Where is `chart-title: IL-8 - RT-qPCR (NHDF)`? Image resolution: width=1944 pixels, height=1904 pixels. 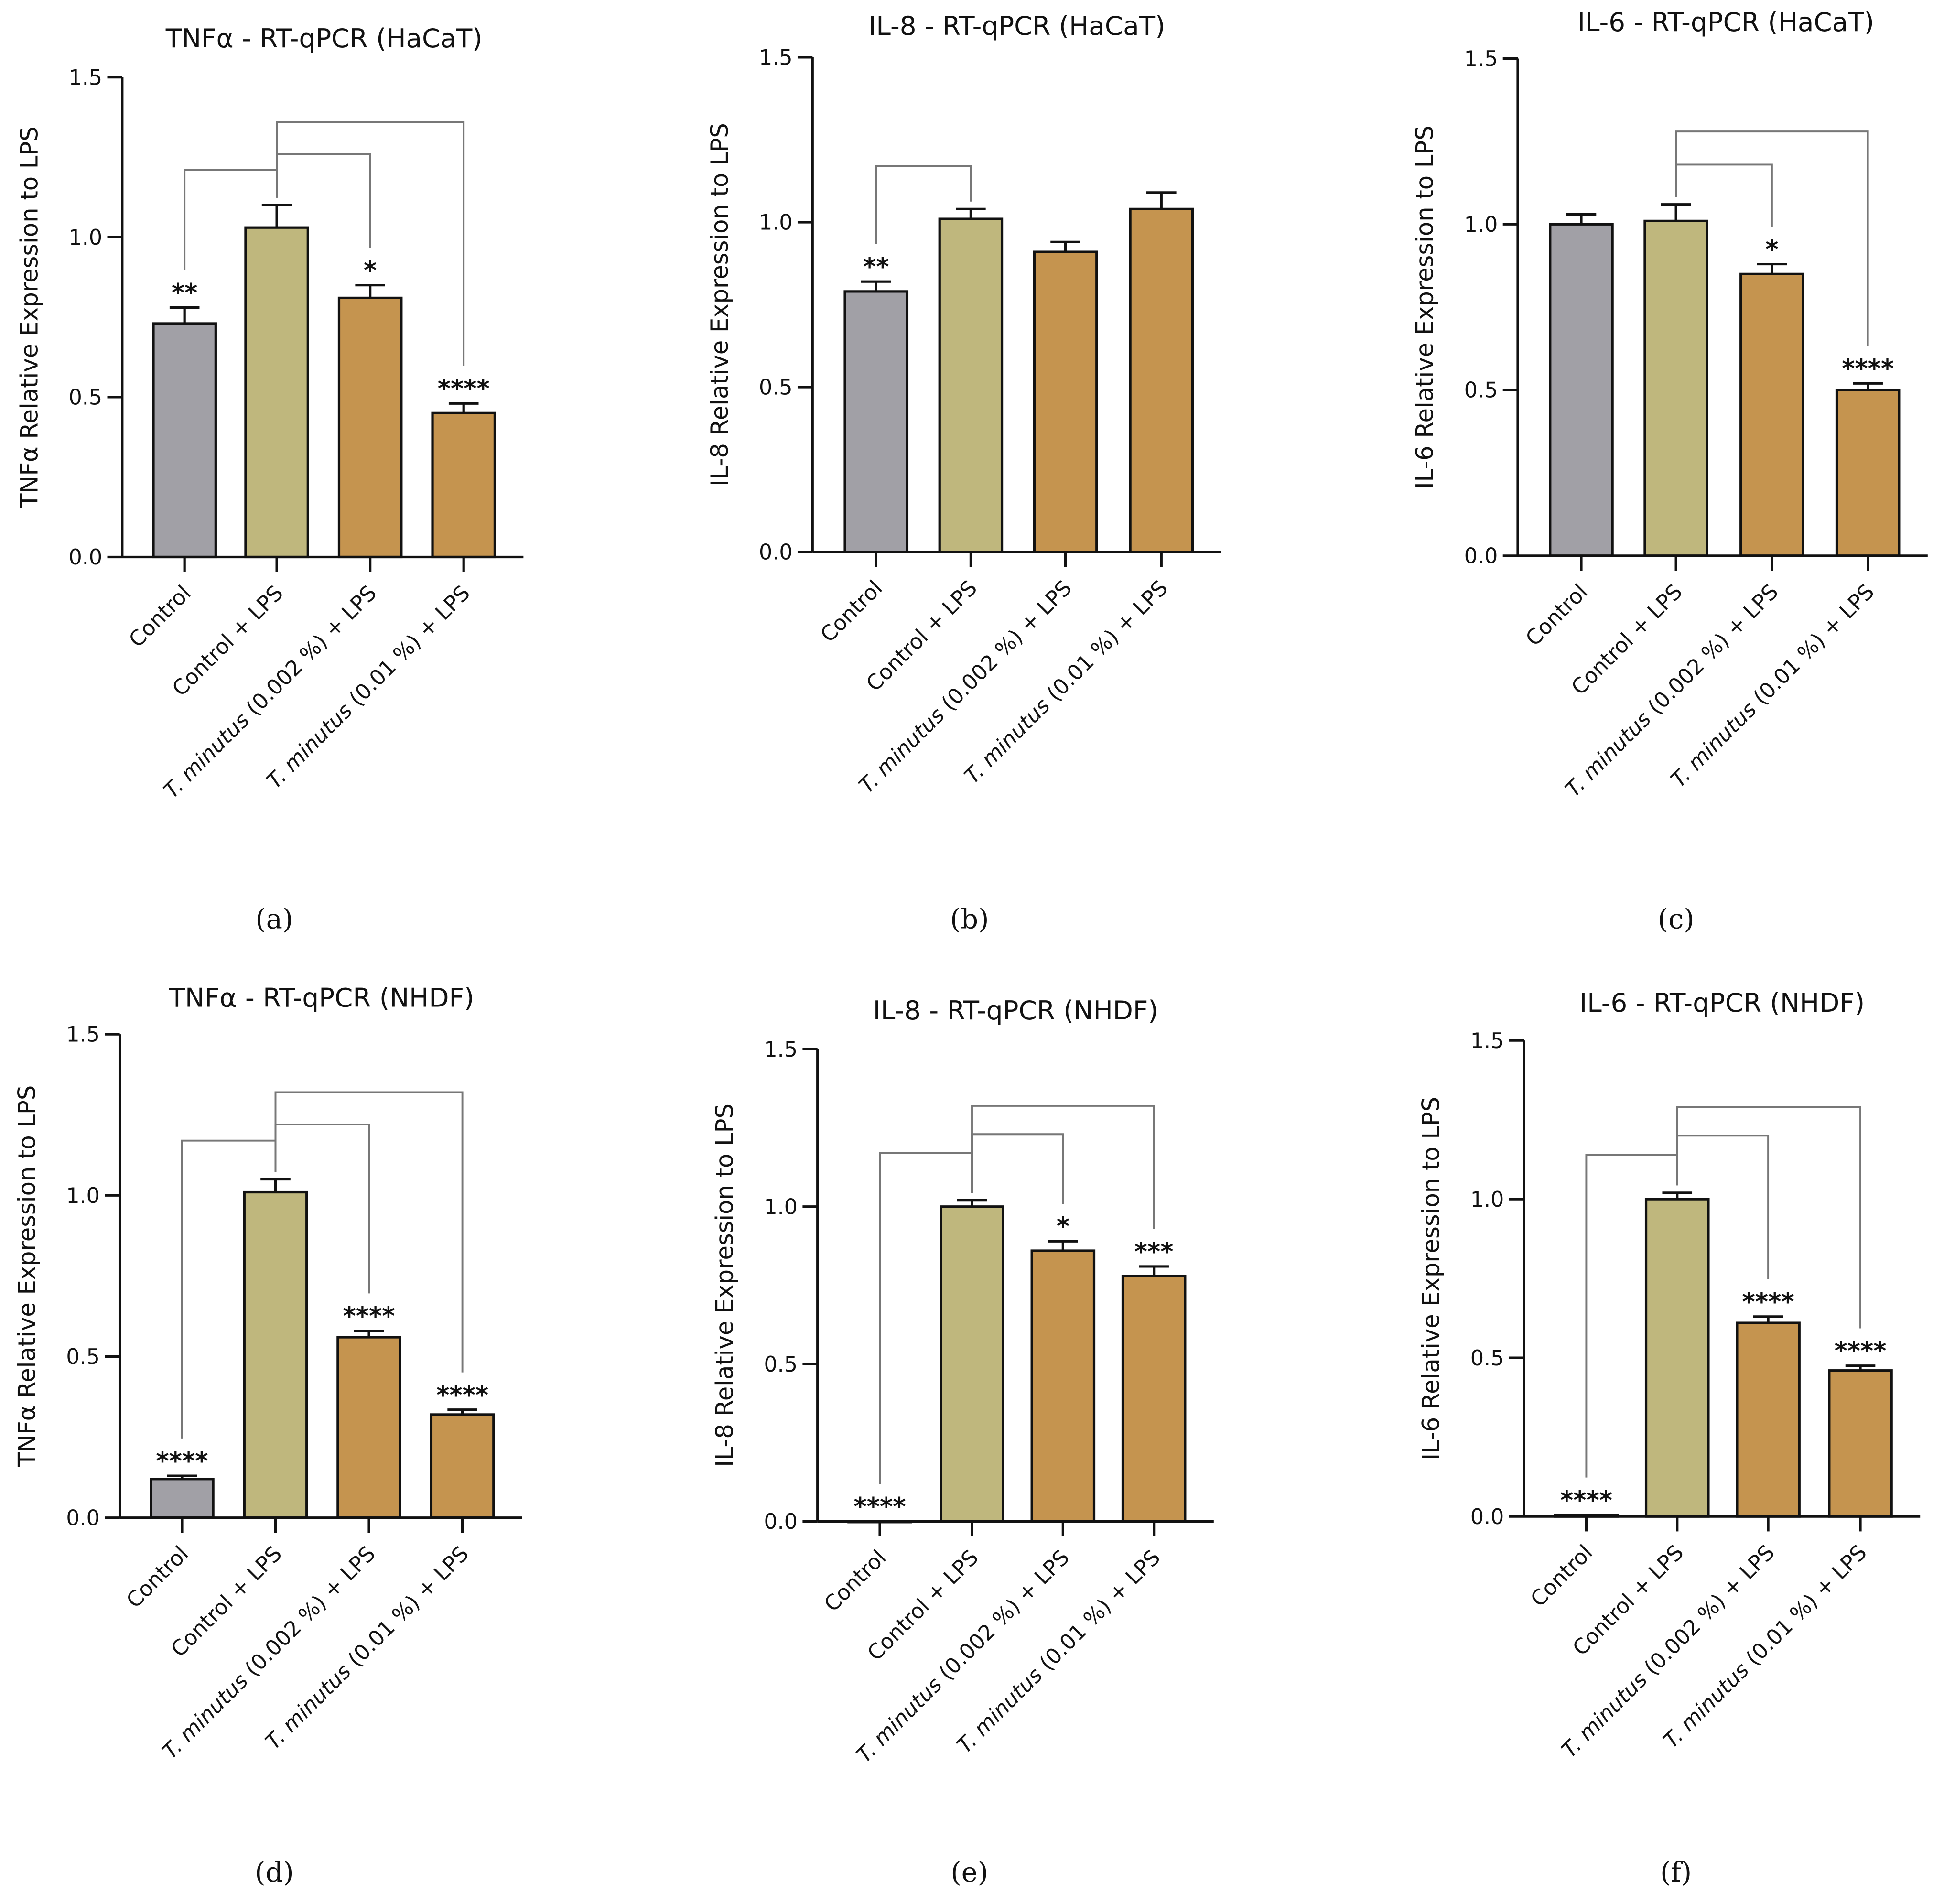
chart-title: IL-8 - RT-qPCR (NHDF) is located at coordinates (1016, 1010).